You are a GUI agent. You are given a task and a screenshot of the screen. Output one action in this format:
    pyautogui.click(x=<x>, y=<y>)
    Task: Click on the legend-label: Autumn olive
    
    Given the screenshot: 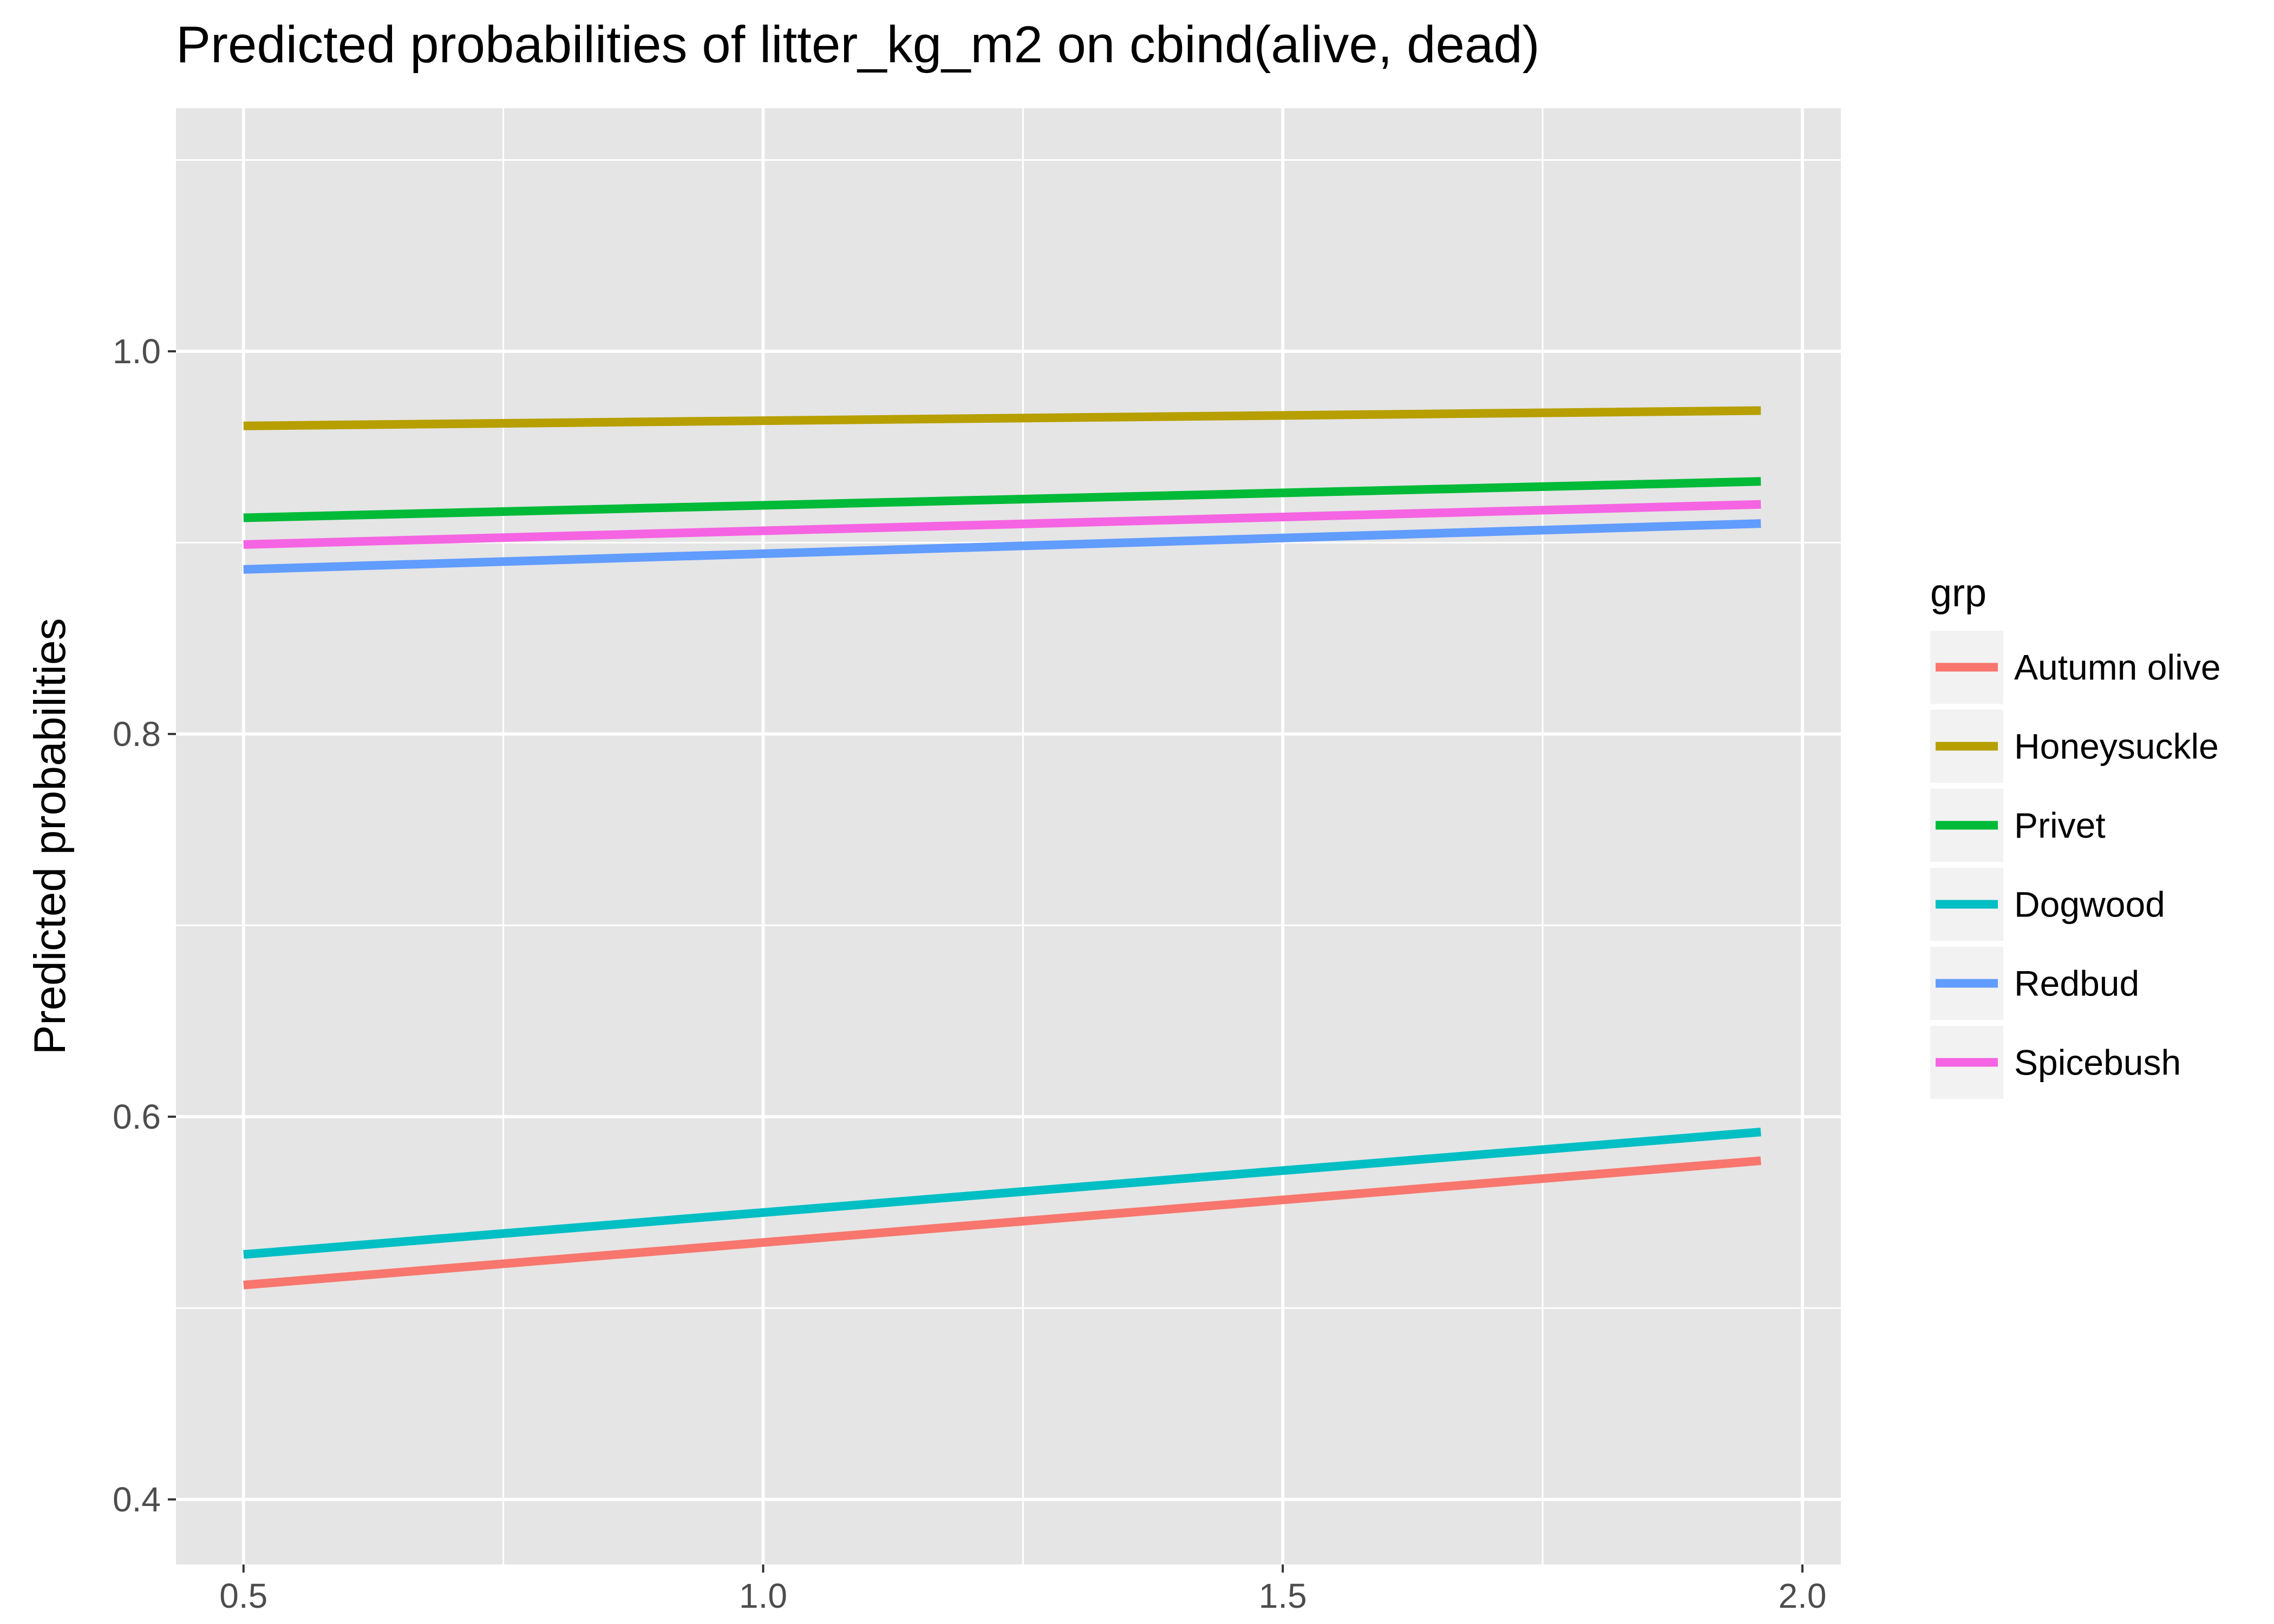 What is the action you would take?
    pyautogui.click(x=2118, y=667)
    